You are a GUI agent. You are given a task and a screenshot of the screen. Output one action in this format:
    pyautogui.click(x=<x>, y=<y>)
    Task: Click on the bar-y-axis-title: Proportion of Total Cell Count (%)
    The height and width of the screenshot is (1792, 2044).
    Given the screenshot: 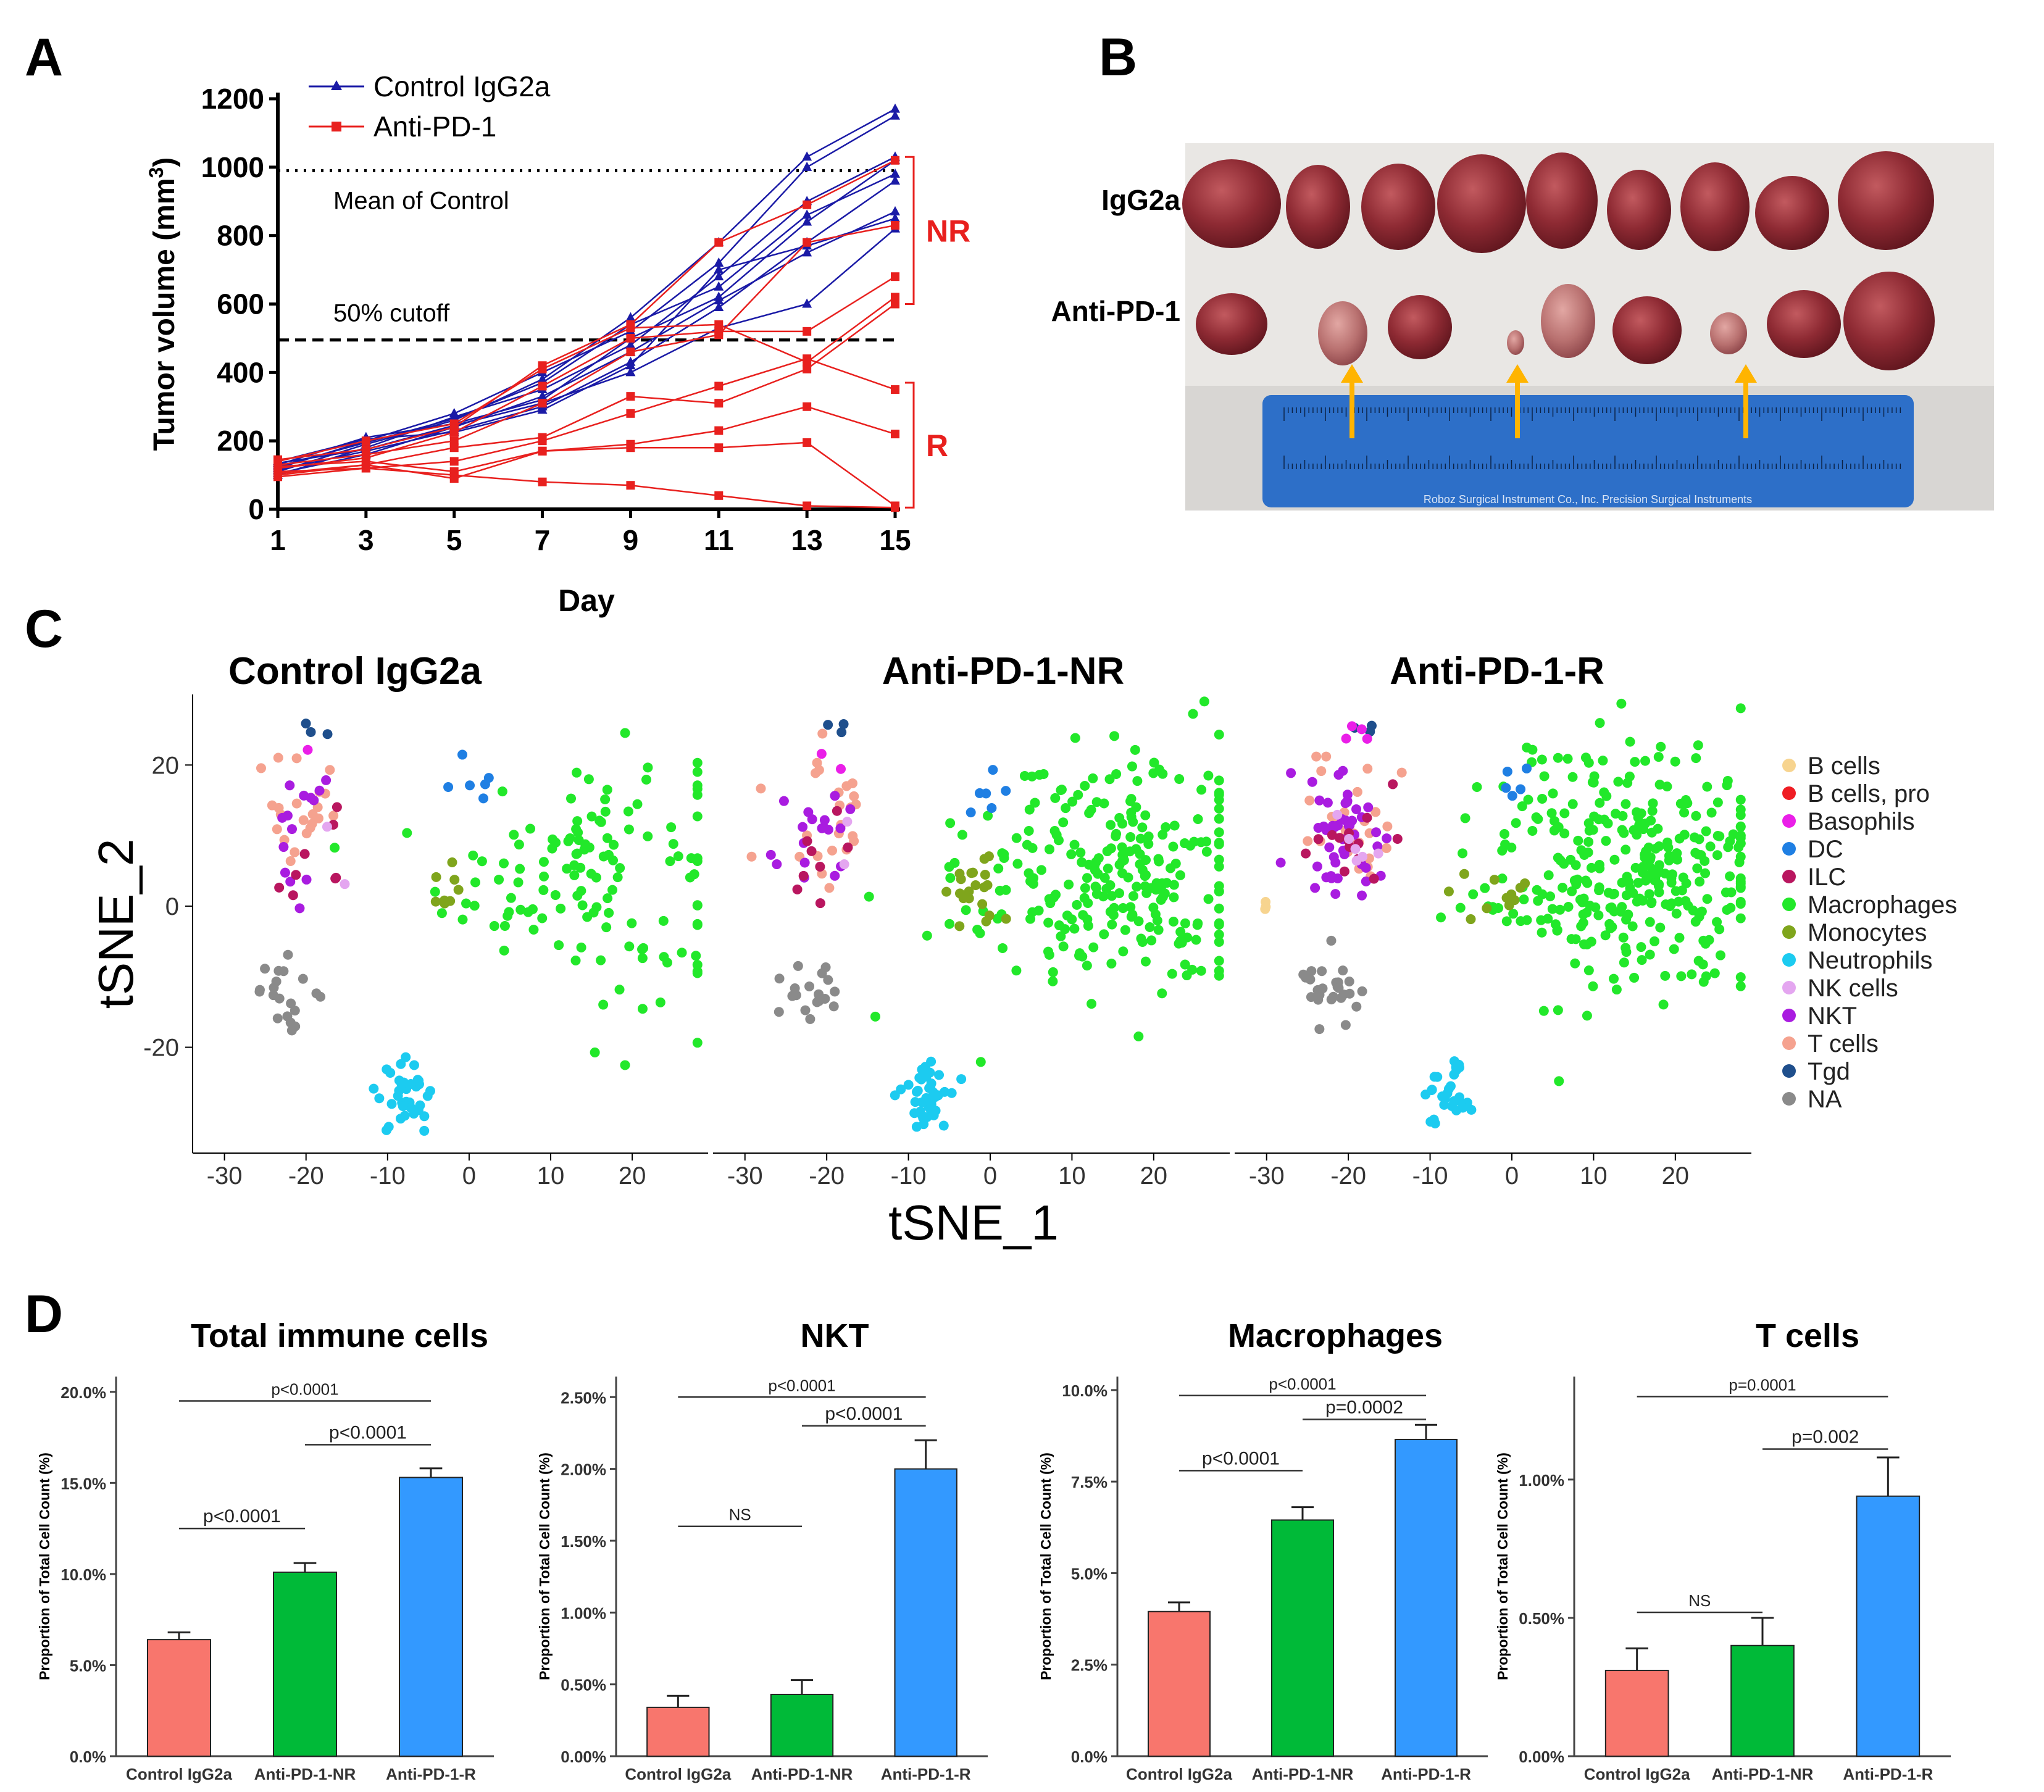 What is the action you would take?
    pyautogui.click(x=44, y=1566)
    